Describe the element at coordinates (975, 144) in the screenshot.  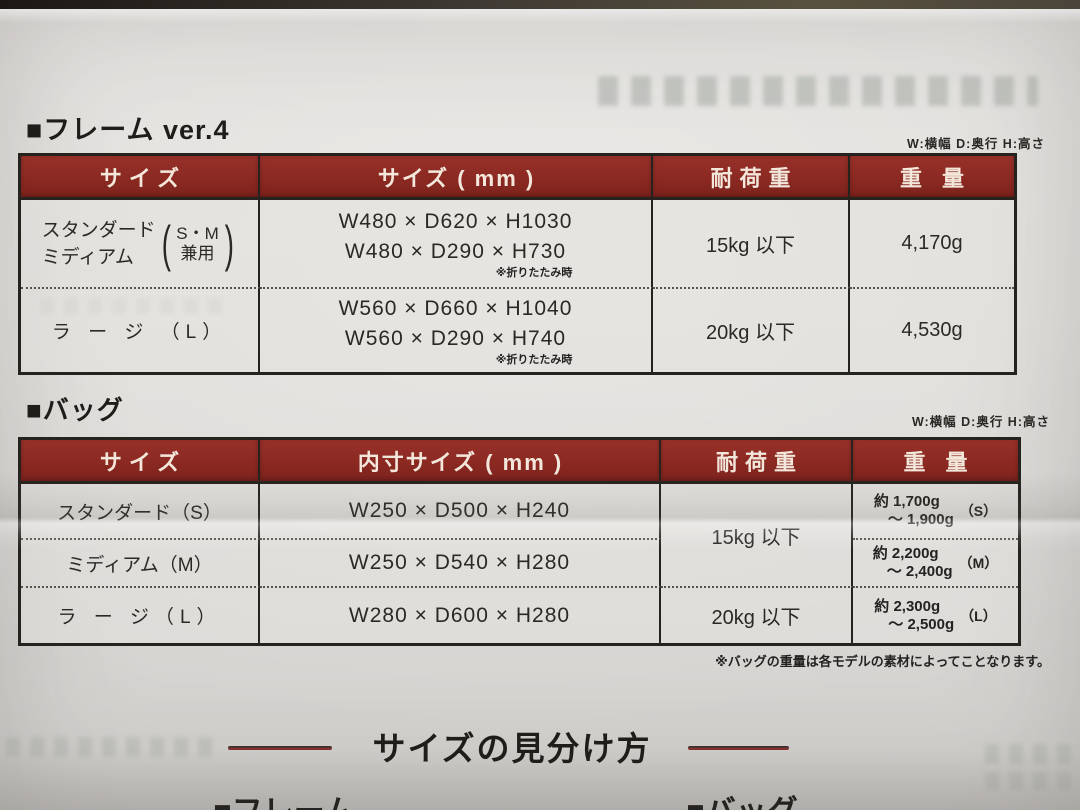
I see `frame-dimension-legend: W:横幅 D:奥行 H:高さ` at that location.